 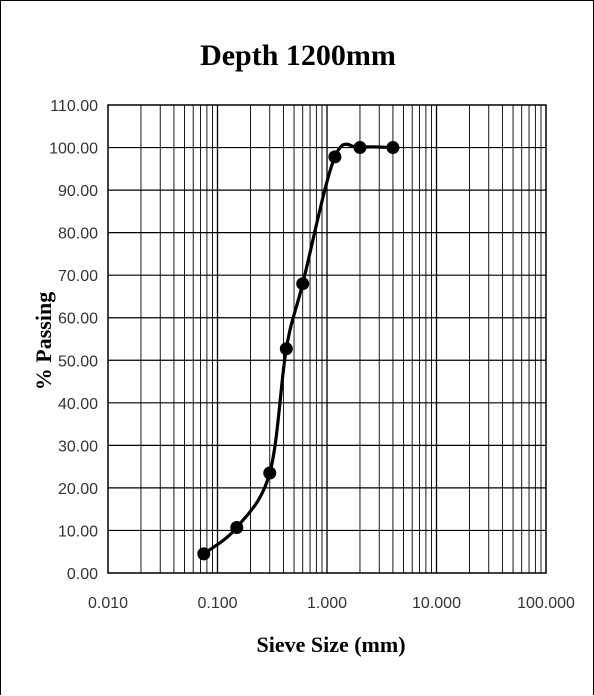 I want to click on y-tick-label: 110.00, so click(x=74, y=106).